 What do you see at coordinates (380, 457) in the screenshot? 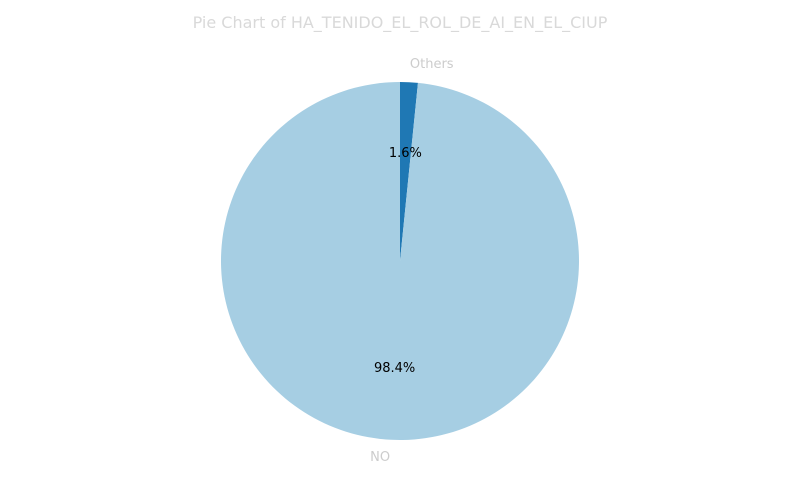
I see `slice-label: NO` at bounding box center [380, 457].